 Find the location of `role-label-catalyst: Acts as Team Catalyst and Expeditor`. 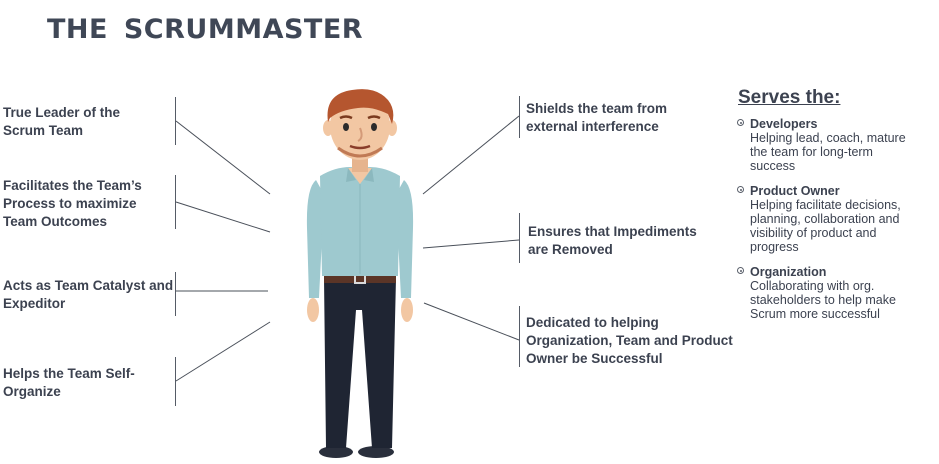

role-label-catalyst: Acts as Team Catalyst and Expeditor is located at coordinates (88, 294).